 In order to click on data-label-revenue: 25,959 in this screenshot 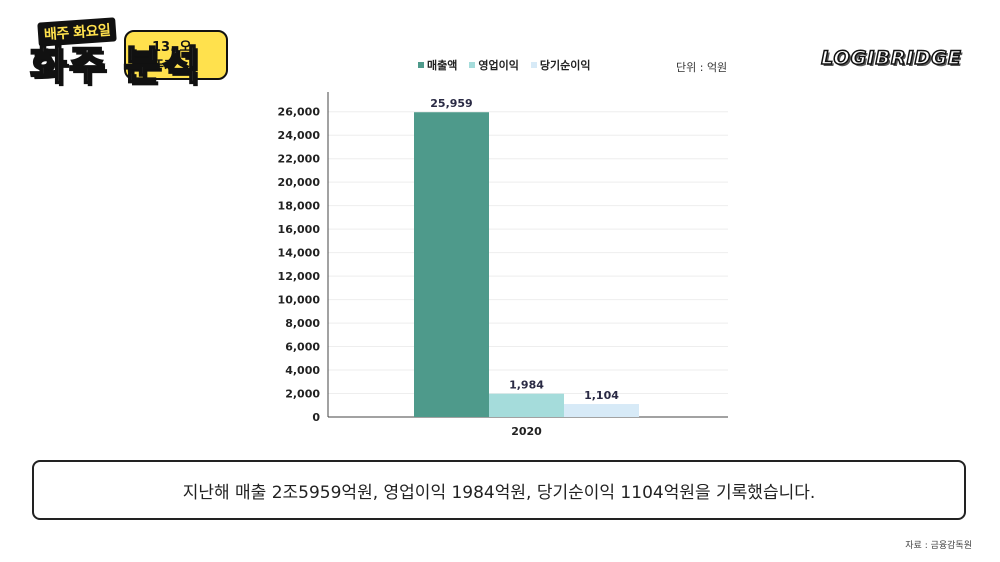, I will do `click(451, 103)`.